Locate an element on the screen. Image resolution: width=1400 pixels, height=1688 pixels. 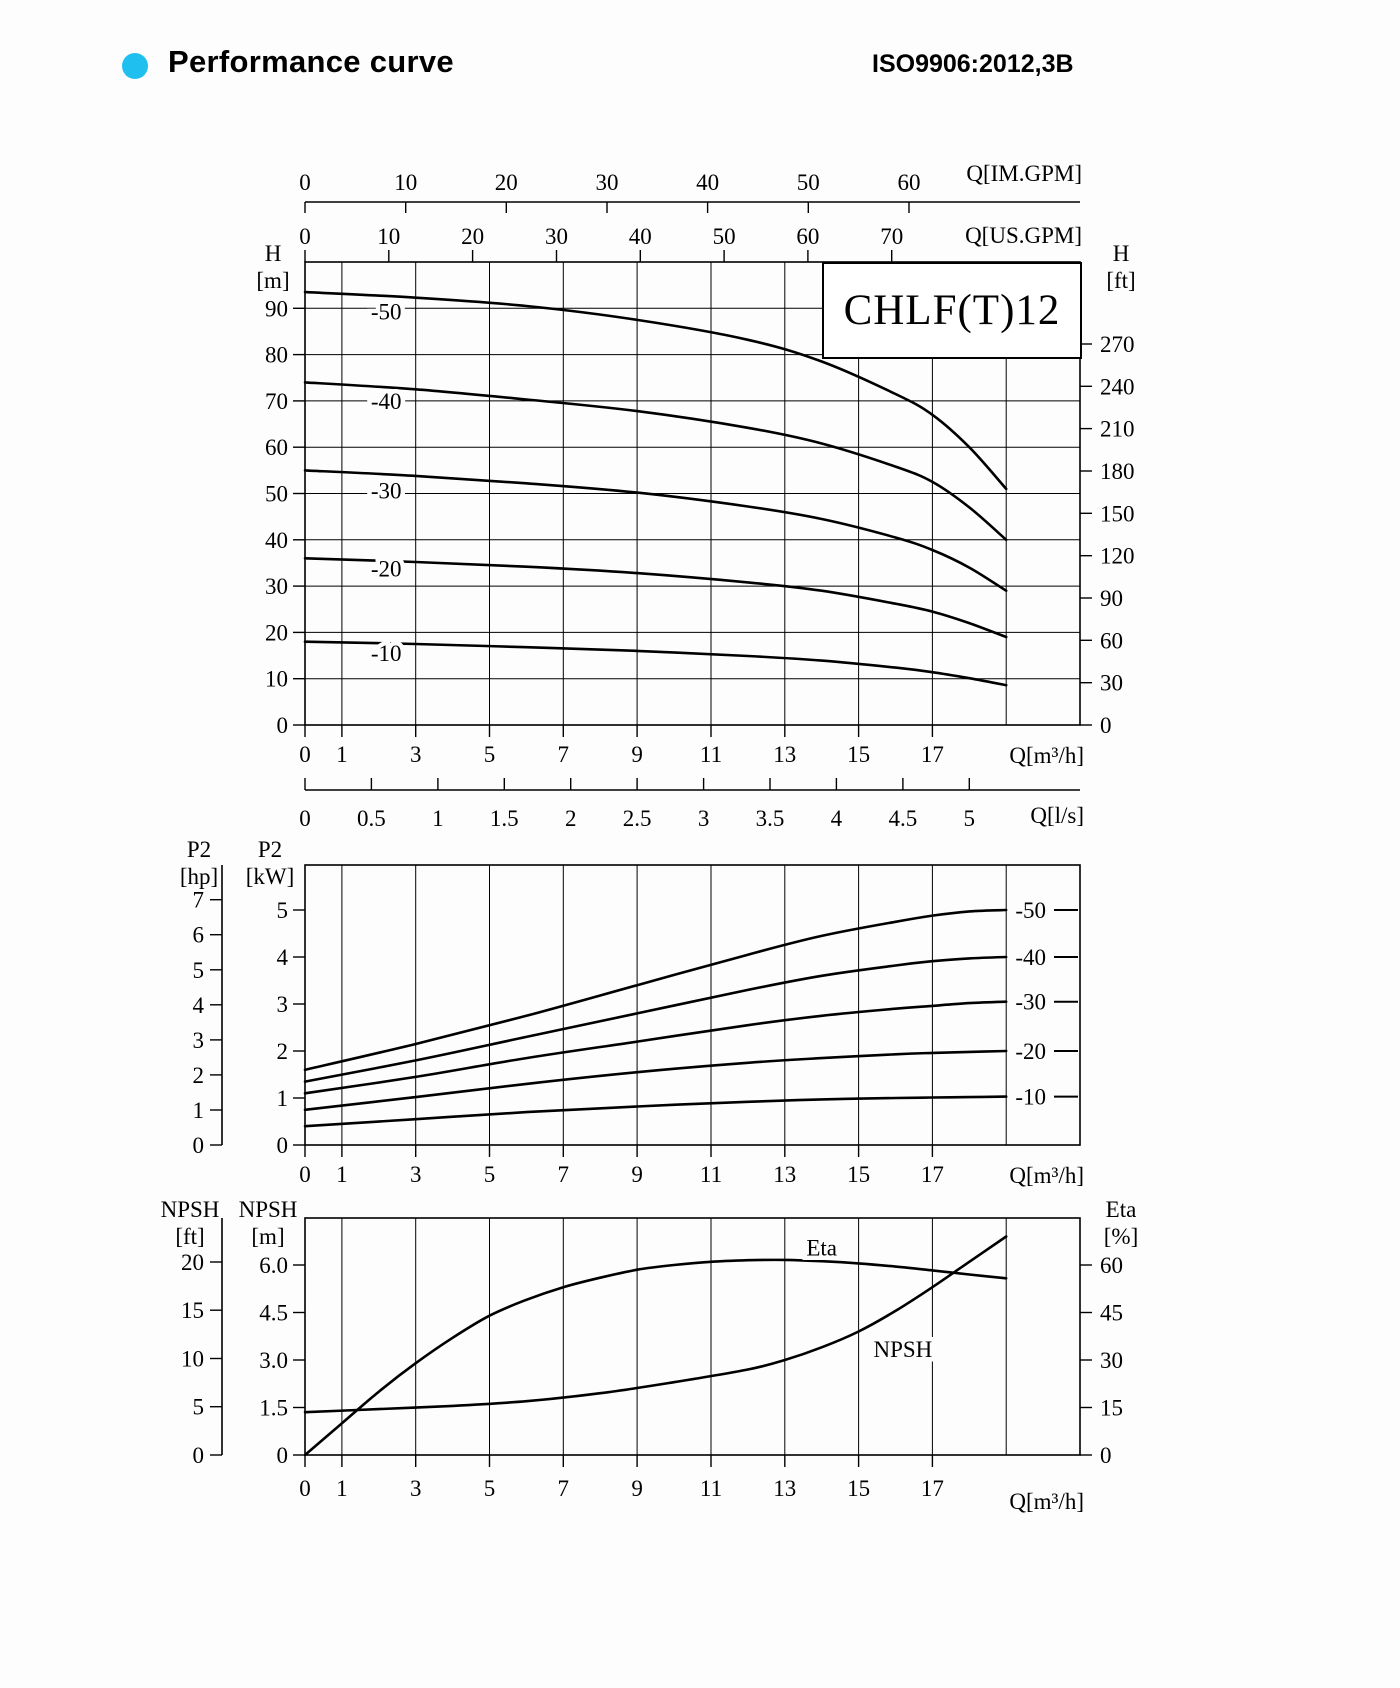
tick-label: 2 is located at coordinates (571, 818).